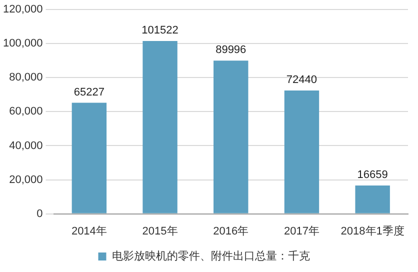 The width and height of the screenshot is (418, 272). I want to click on x-tick-label: 2018年1季度, so click(372, 231).